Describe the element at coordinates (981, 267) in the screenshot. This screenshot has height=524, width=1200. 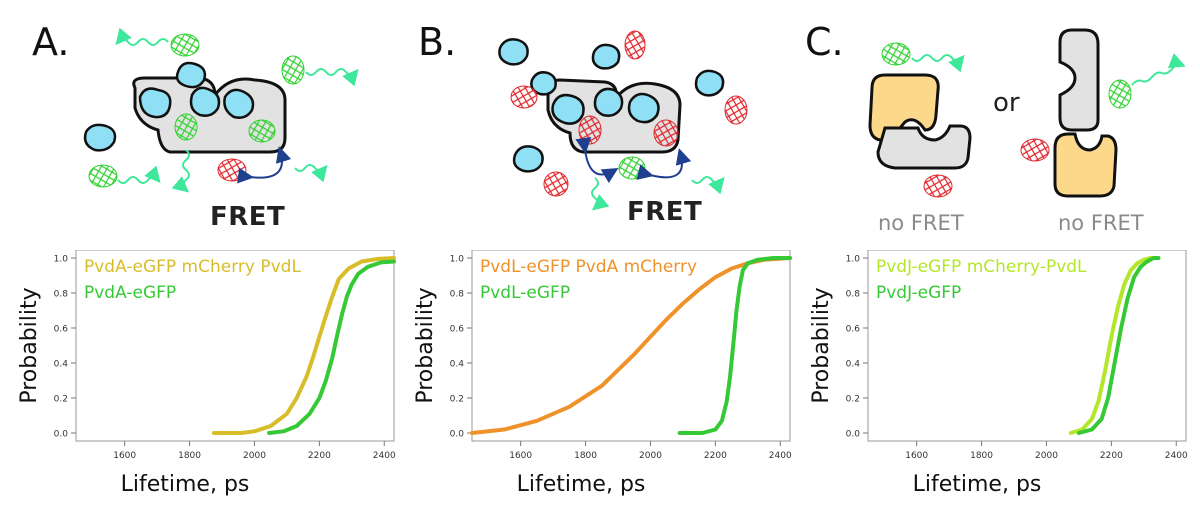
I see `legend-entry-1: PvdJ-eGFP mCherry-PvdL` at that location.